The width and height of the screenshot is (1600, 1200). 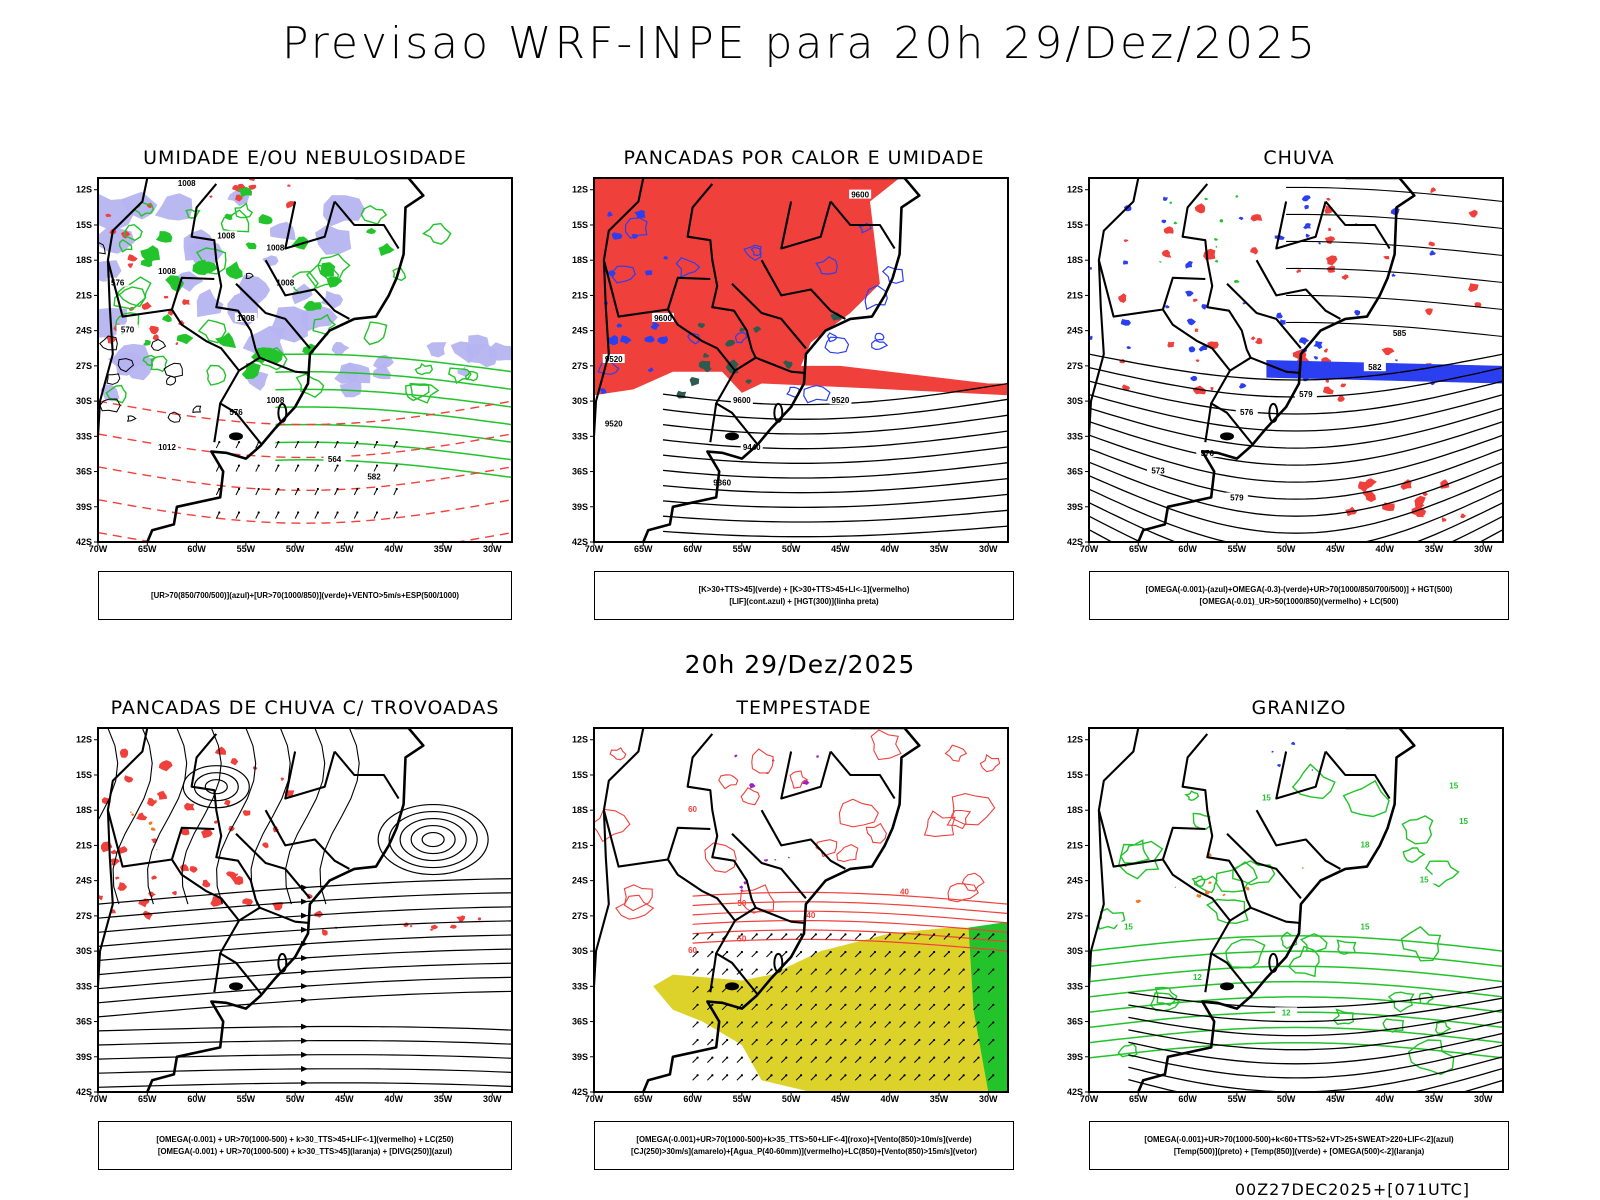 I want to click on streamline-arrow, so click(x=304, y=972).